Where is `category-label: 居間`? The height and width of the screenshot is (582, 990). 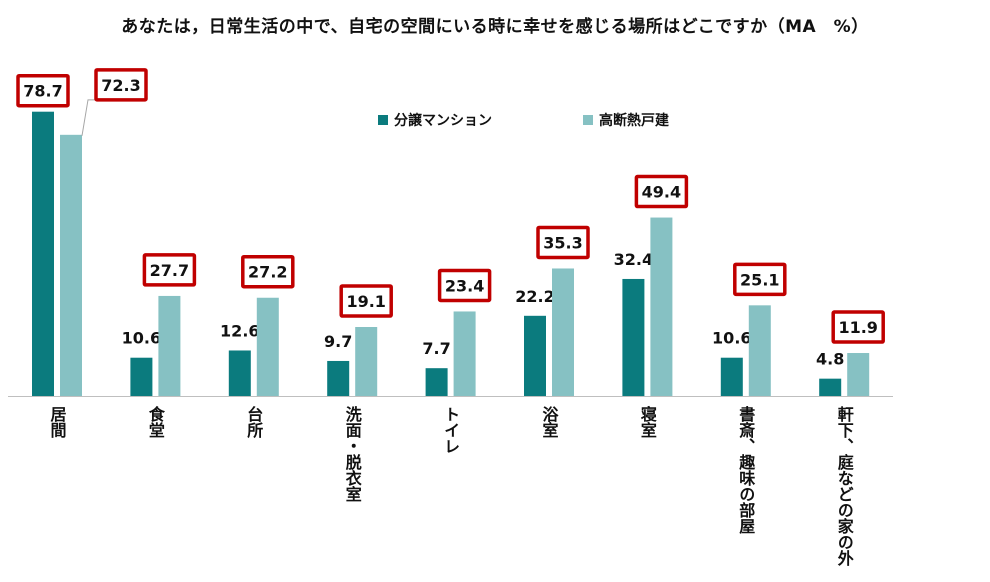 category-label: 居間 is located at coordinates (57, 422).